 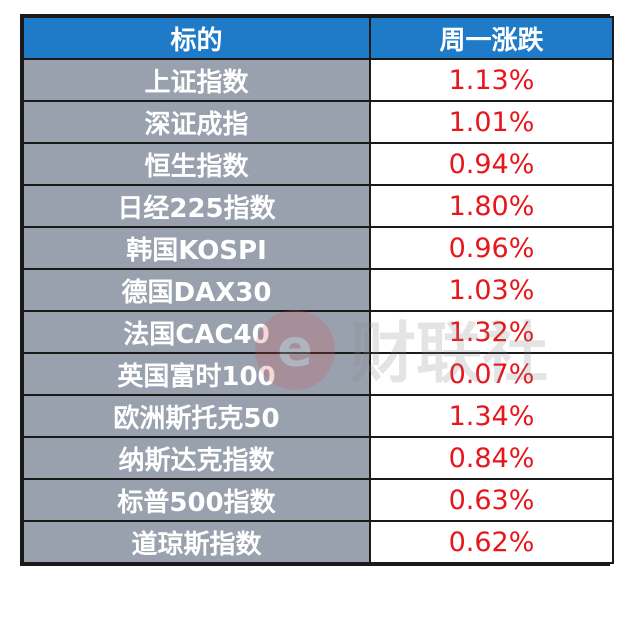 What do you see at coordinates (491, 290) in the screenshot?
I see `change-value: 1.03%` at bounding box center [491, 290].